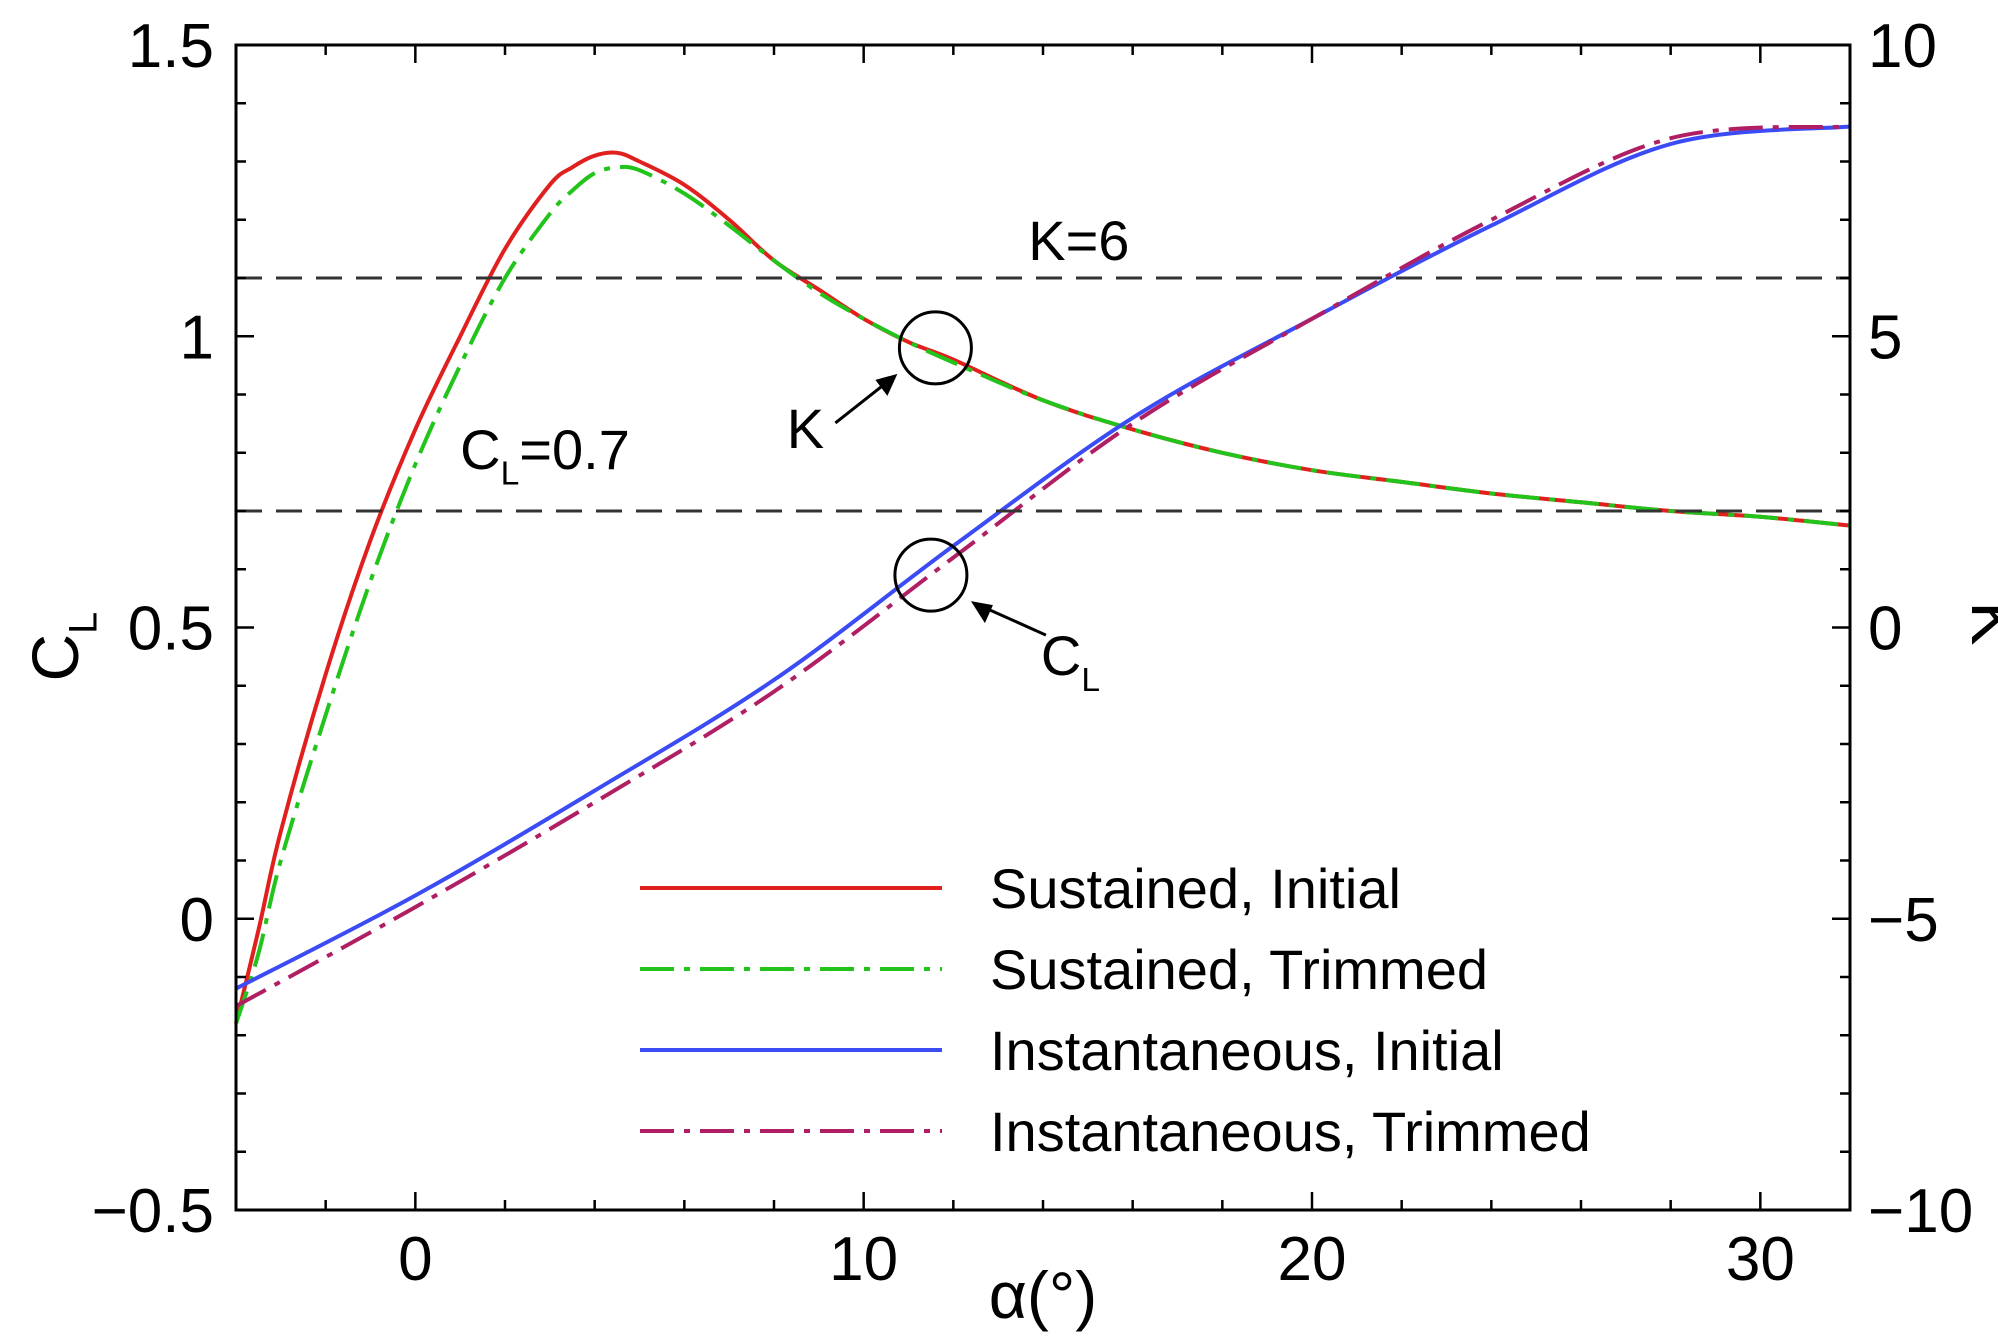  Describe the element at coordinates (1247, 1050) in the screenshot. I see `legend-label-3: Instantaneous, Initial` at that location.